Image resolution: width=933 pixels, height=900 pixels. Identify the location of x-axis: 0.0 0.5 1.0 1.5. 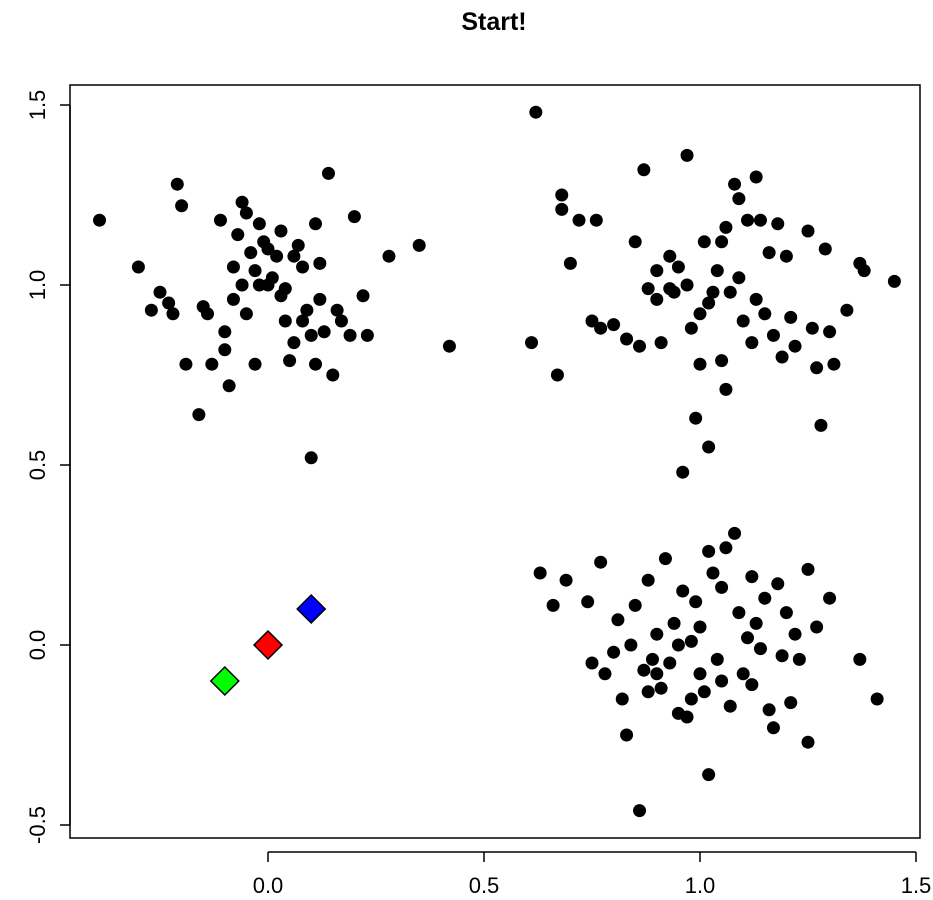
(592, 874).